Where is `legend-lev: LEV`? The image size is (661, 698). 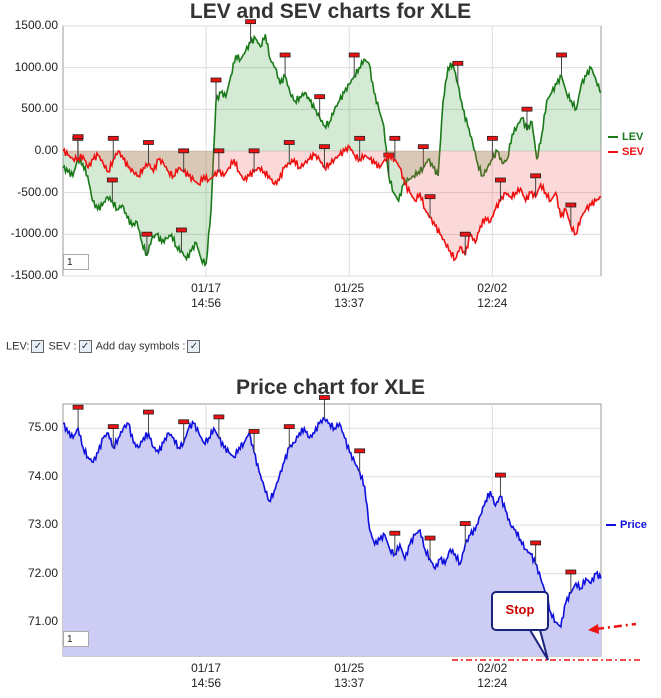
legend-lev: LEV is located at coordinates (625, 137).